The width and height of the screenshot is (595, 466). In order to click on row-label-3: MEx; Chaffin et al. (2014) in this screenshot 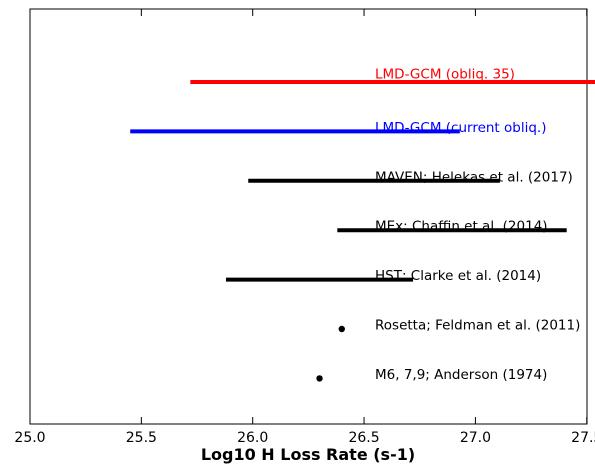, I will do `click(461, 227)`.